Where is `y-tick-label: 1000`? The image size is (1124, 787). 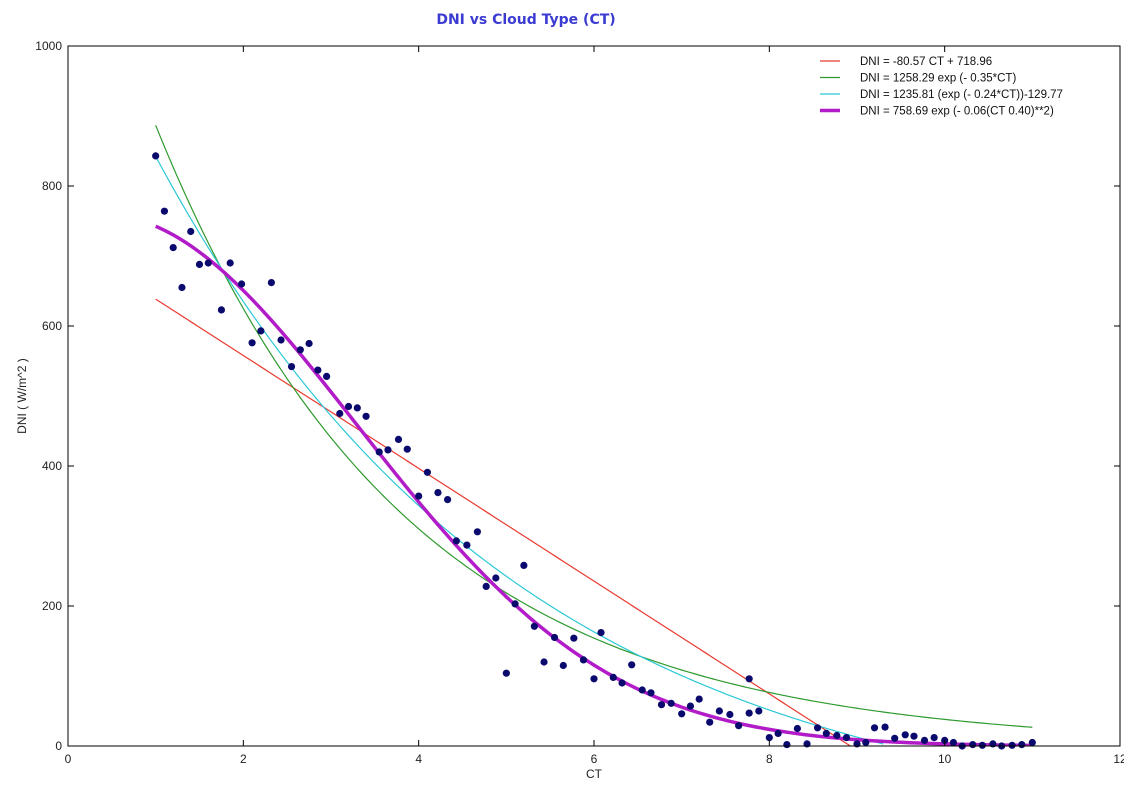 y-tick-label: 1000 is located at coordinates (48, 46).